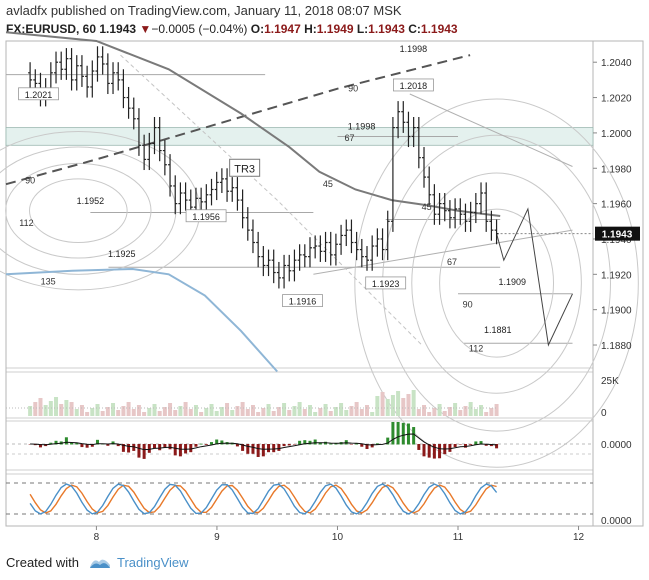  What do you see at coordinates (338, 537) in the screenshot?
I see `x-tick-label: 10` at bounding box center [338, 537].